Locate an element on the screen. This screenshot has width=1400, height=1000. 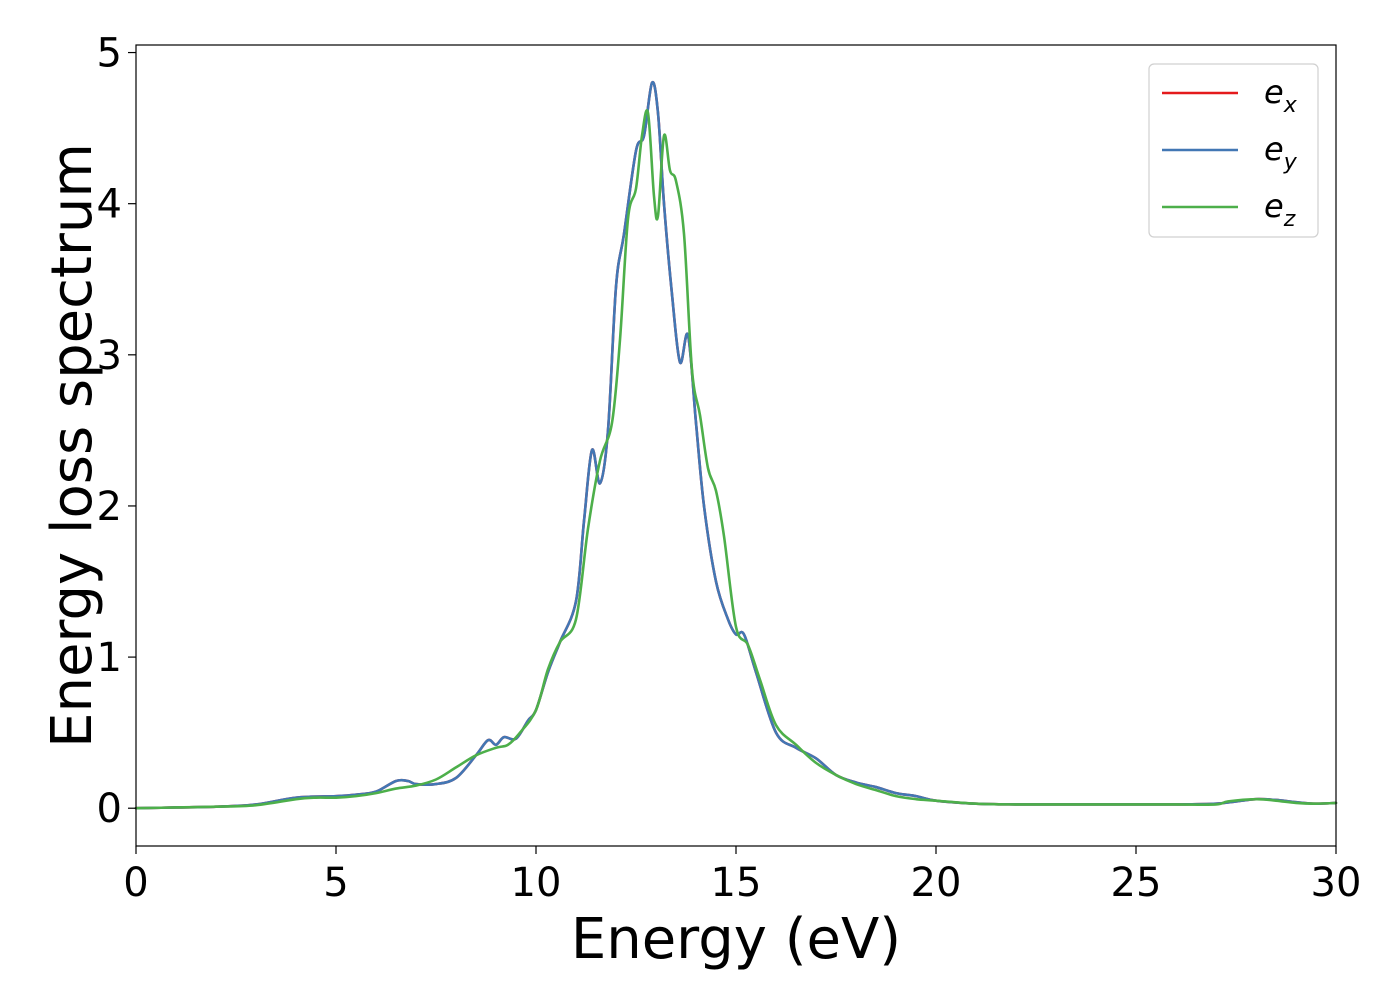
y-tick-label: 5 is located at coordinates (109, 54).